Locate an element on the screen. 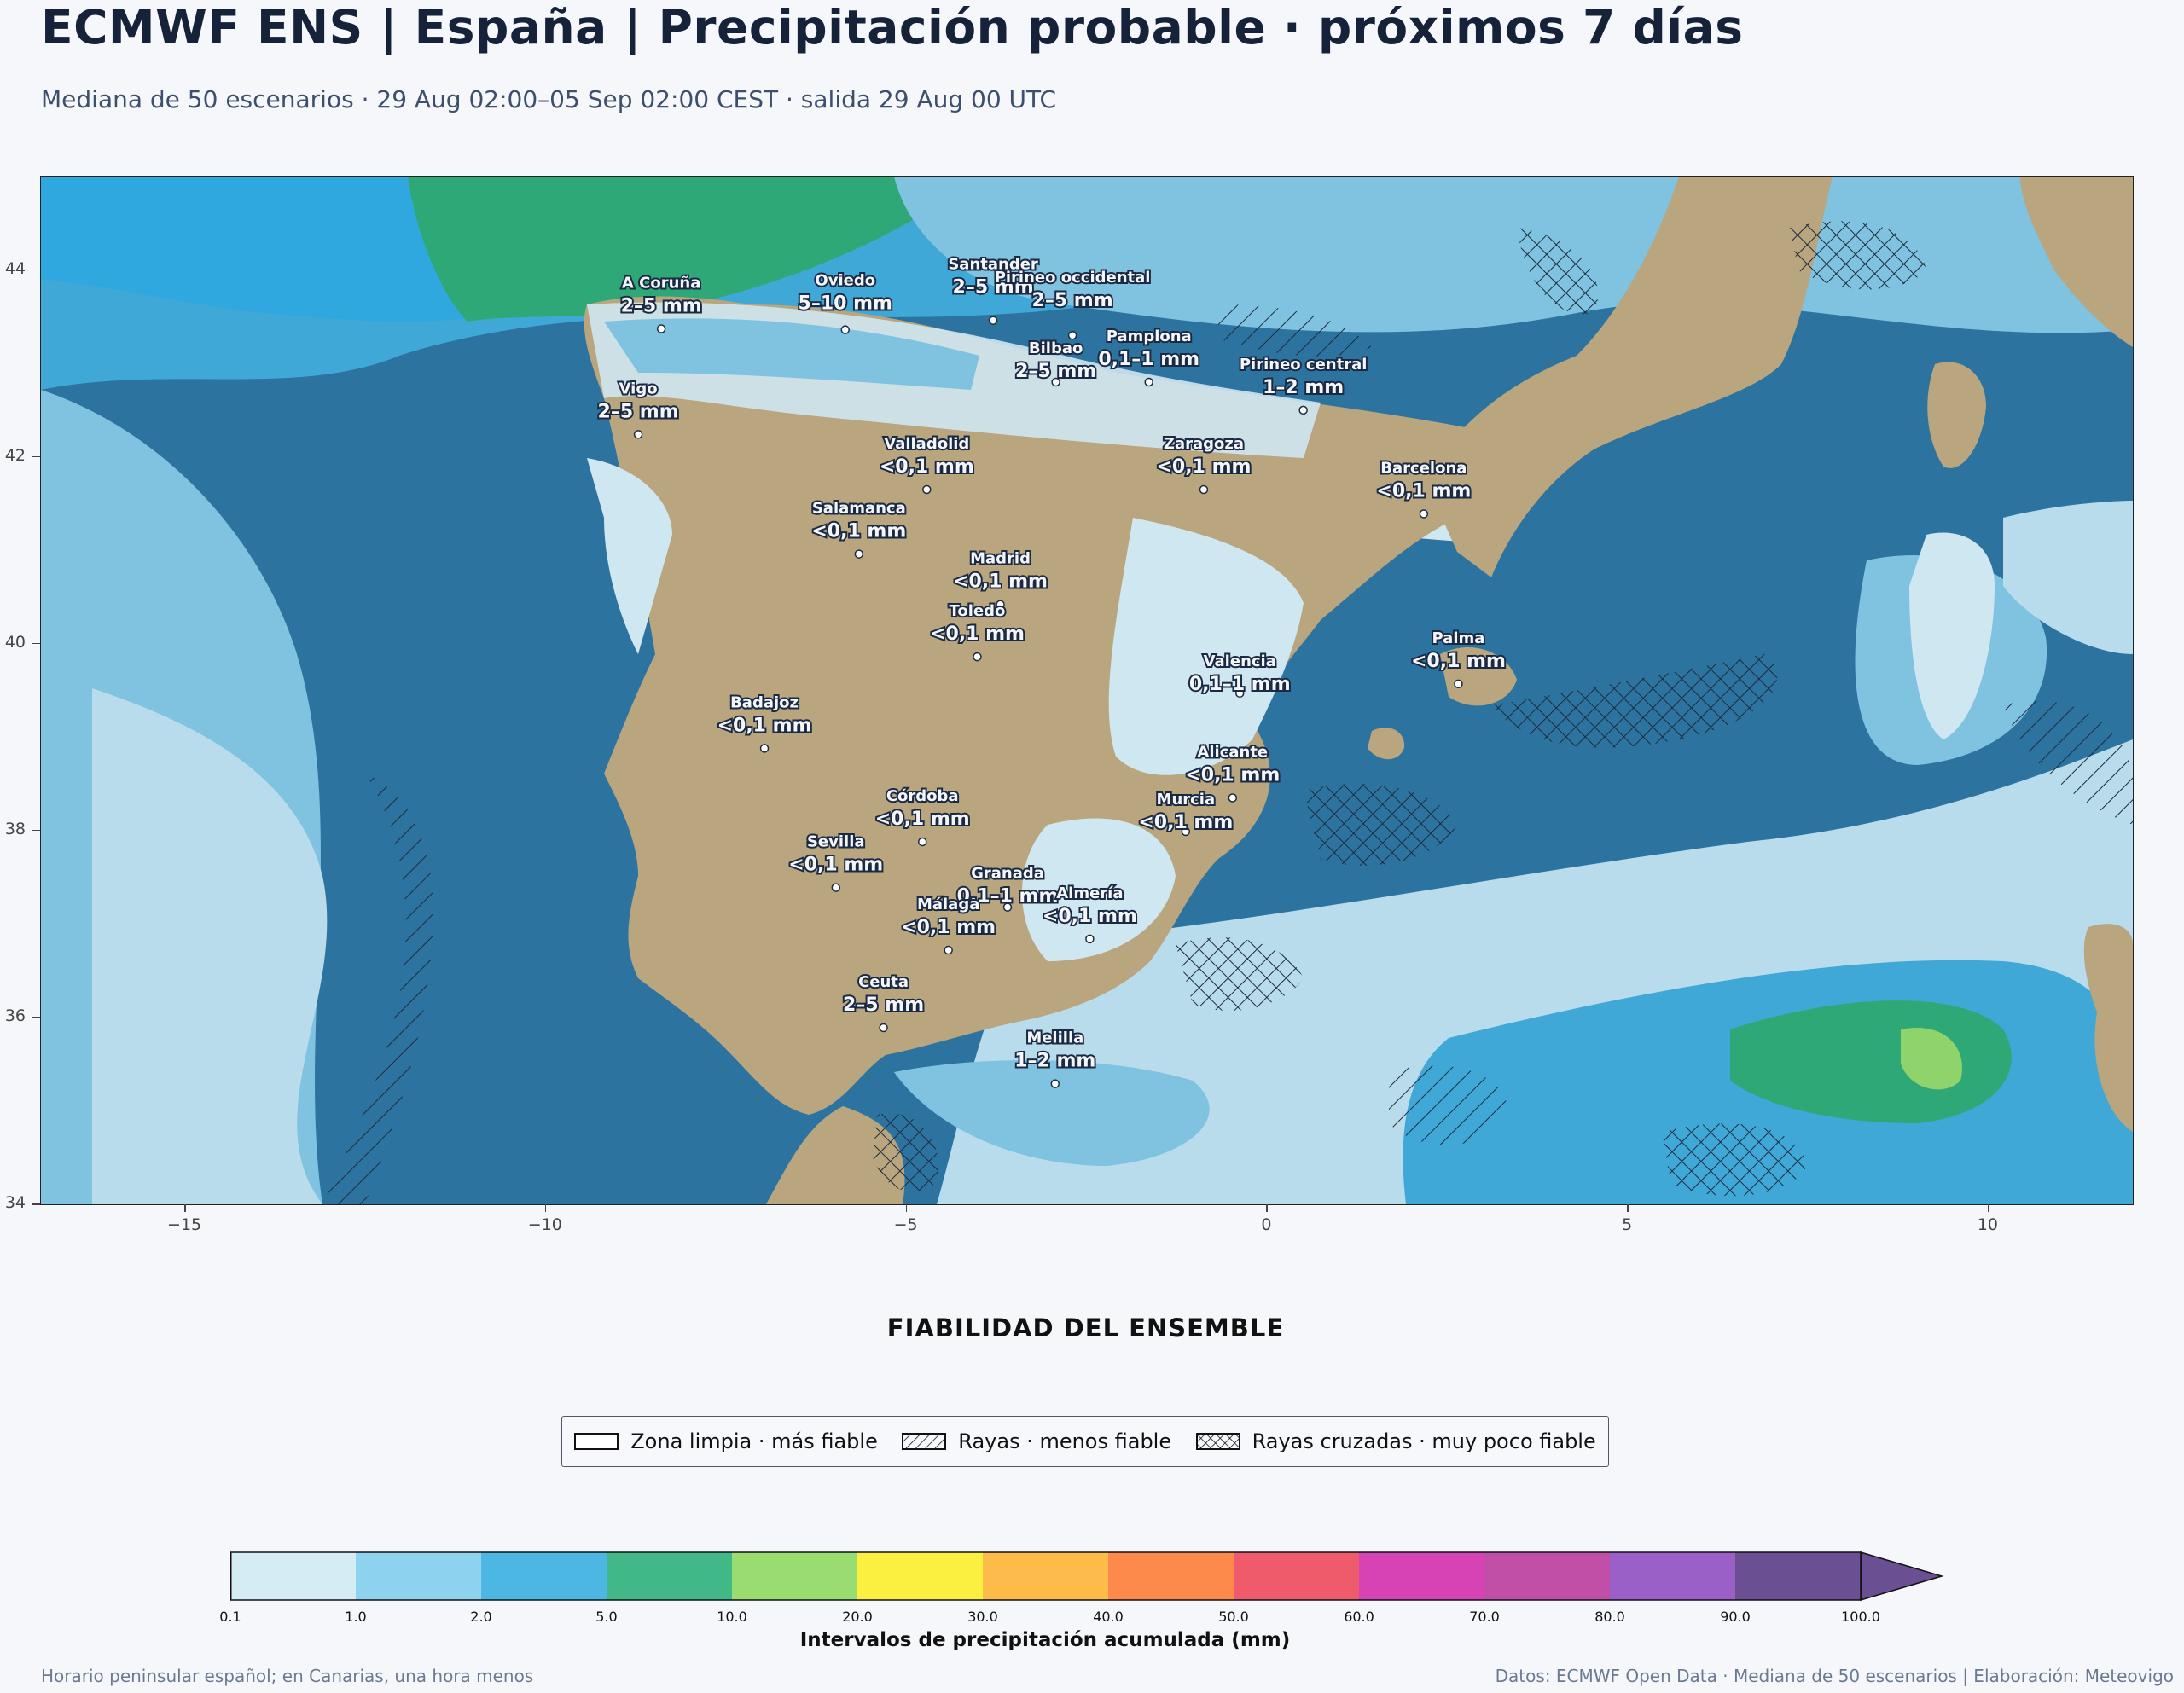 This screenshot has width=2184, height=1693. city-marker: Valencia 0,1–1 mm is located at coordinates (1240, 675).